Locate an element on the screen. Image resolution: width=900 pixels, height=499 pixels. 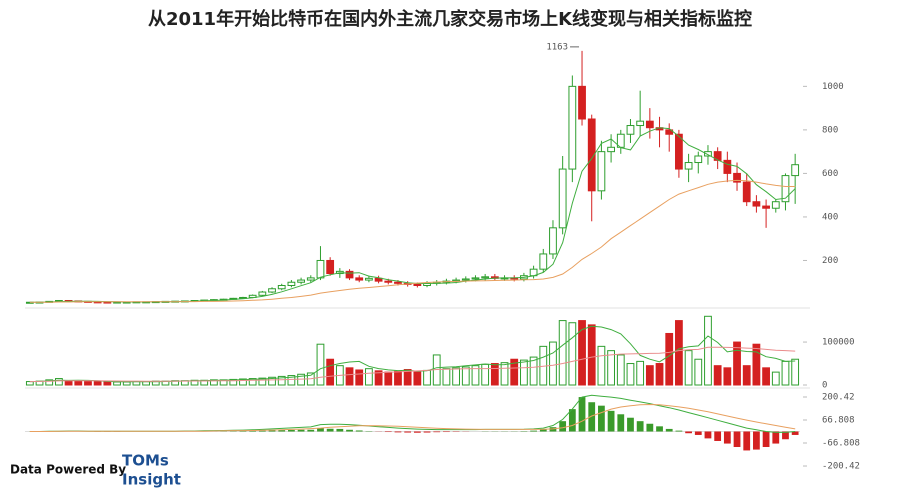
y-tick-label: 100000 is located at coordinates (838, 343).